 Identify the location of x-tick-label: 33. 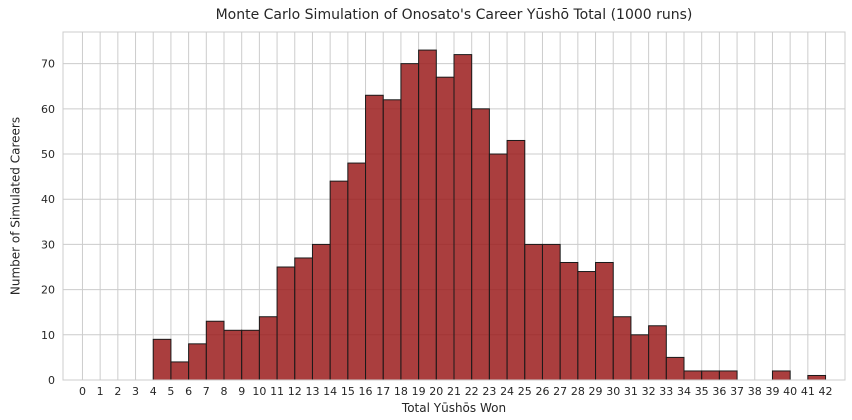
(666, 391).